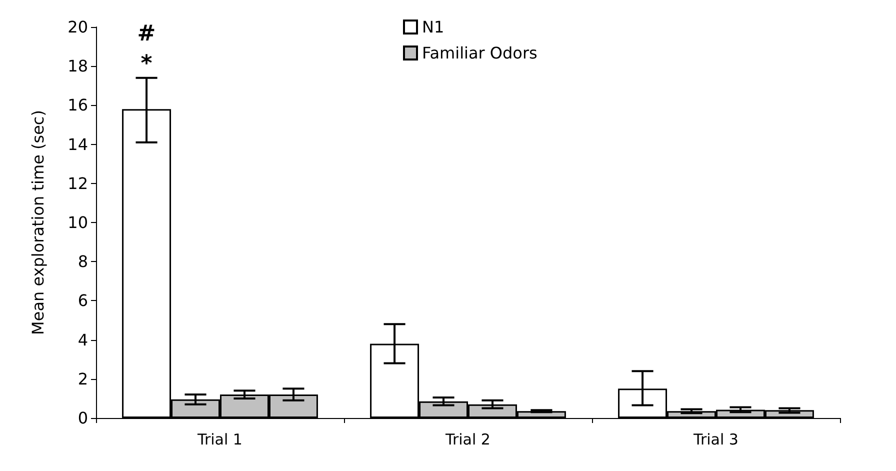 This screenshot has width=896, height=471. I want to click on y-tick-label: 14, so click(78, 144).